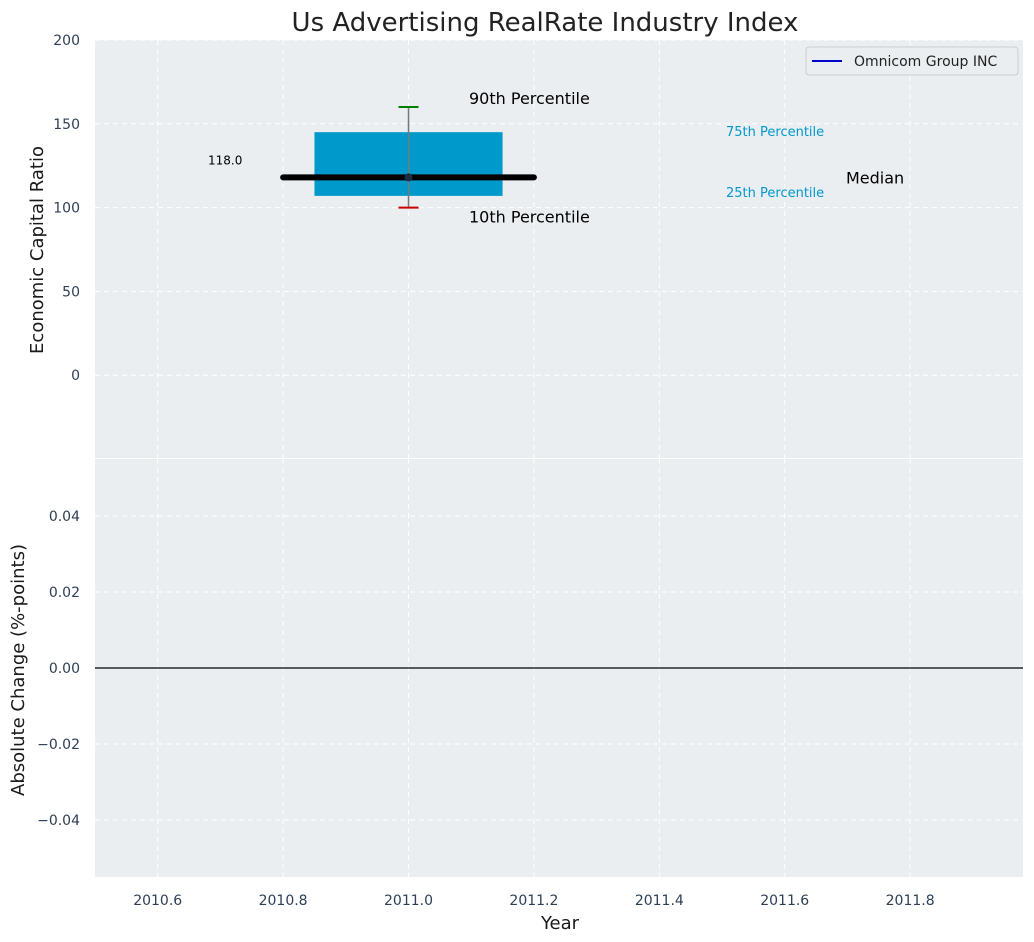 This screenshot has height=942, width=1034. I want to click on x-tick-label: 2011.6, so click(784, 901).